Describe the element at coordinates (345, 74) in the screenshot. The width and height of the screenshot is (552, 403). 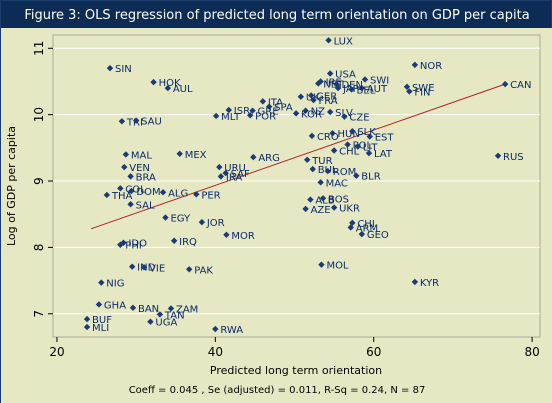
I see `point-label-usa: USA` at that location.